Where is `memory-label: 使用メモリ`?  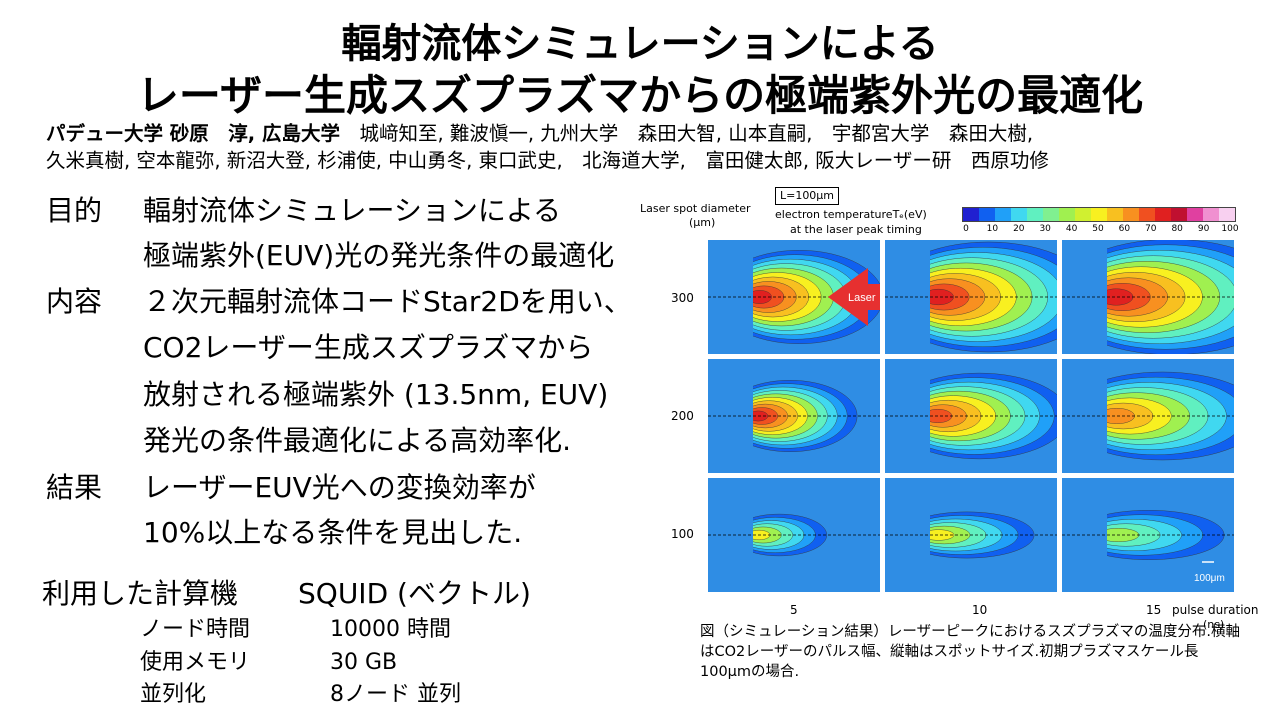
memory-label: 使用メモリ is located at coordinates (195, 662).